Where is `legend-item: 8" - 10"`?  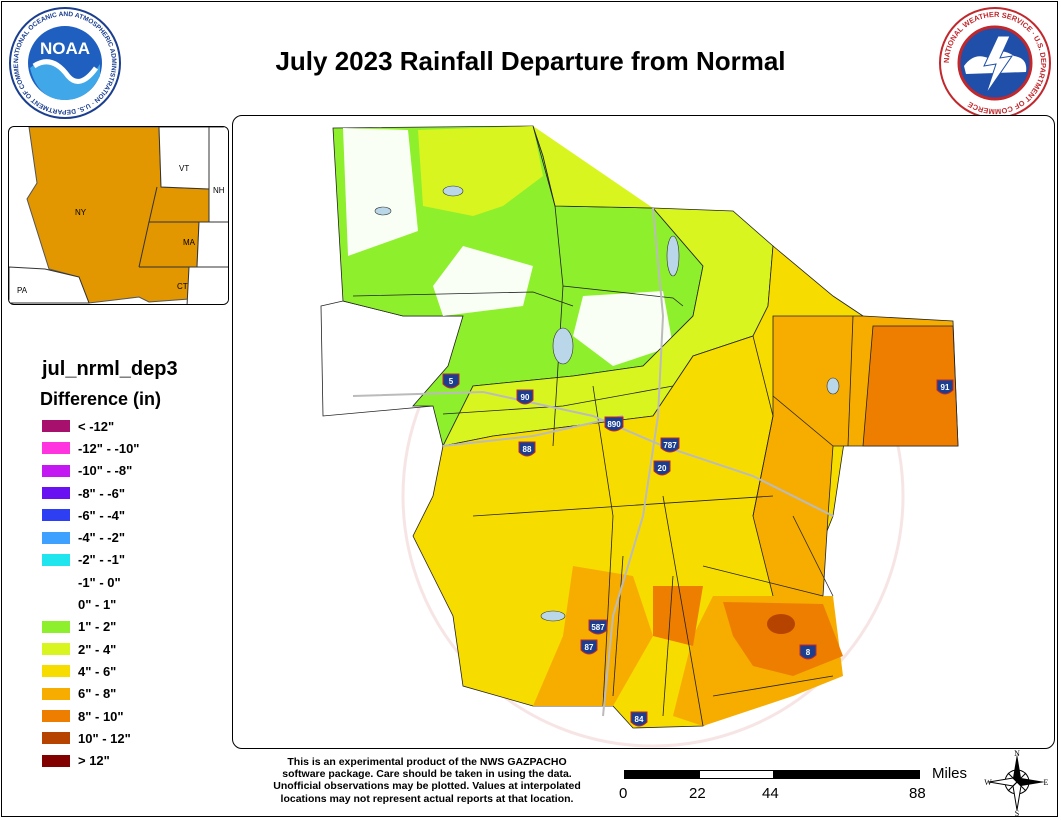 legend-item: 8" - 10" is located at coordinates (90, 716).